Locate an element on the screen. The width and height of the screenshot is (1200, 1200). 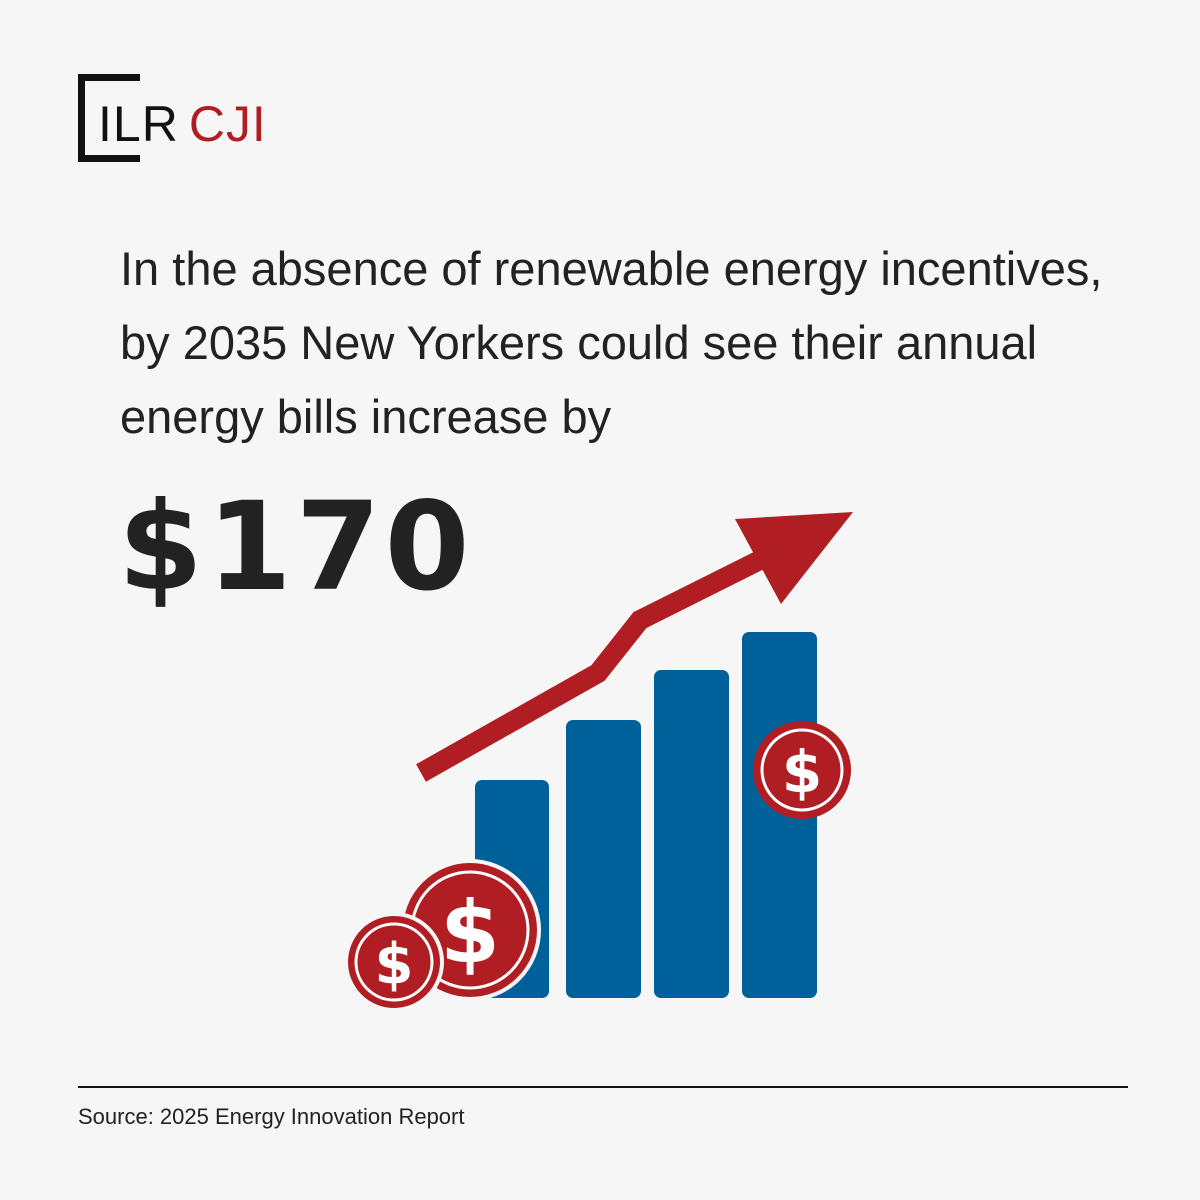
logo-ilr: ILR is located at coordinates (138, 124).